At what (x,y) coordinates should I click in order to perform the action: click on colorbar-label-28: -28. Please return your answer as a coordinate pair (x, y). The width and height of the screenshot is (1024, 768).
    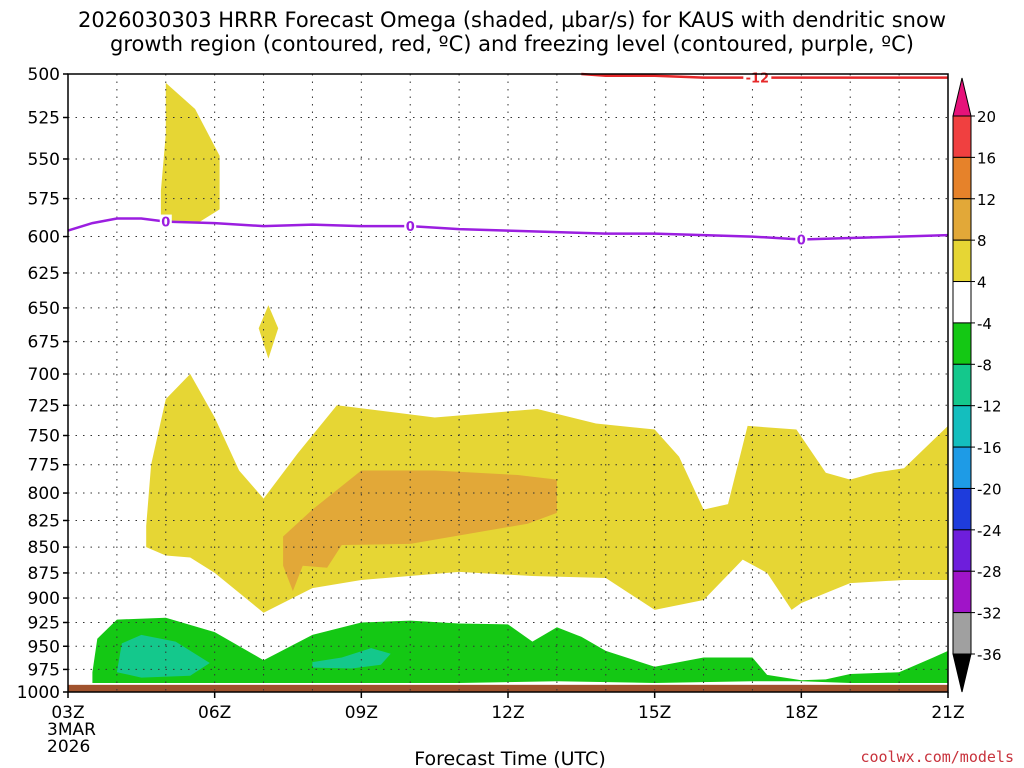
    Looking at the image, I should click on (989, 572).